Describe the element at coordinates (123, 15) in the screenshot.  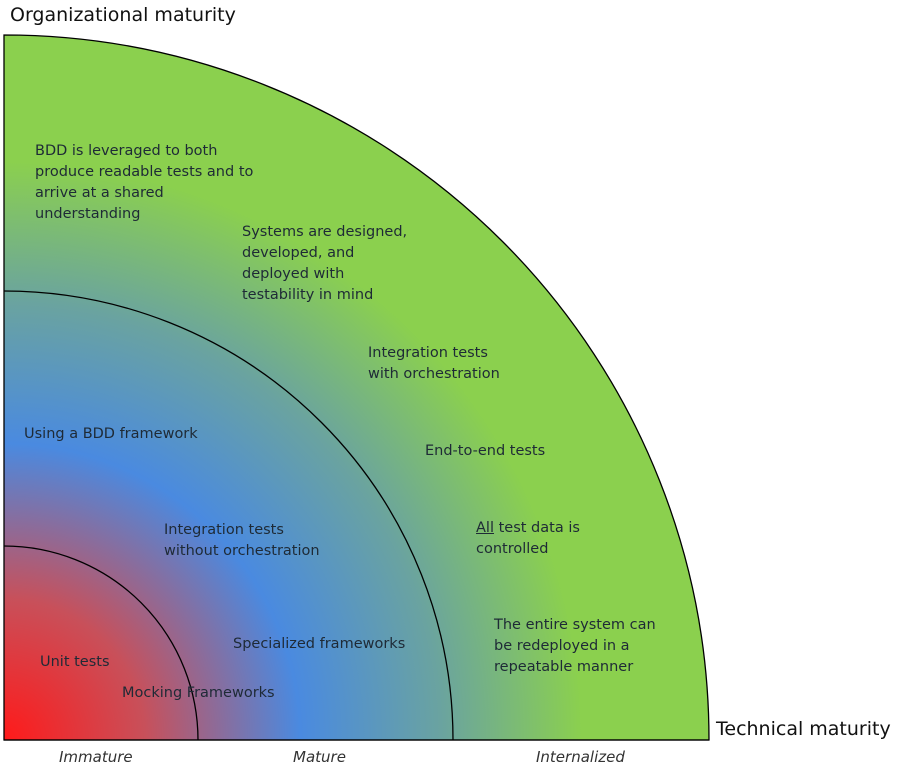
I see `y-axis-title: Organizational maturity` at that location.